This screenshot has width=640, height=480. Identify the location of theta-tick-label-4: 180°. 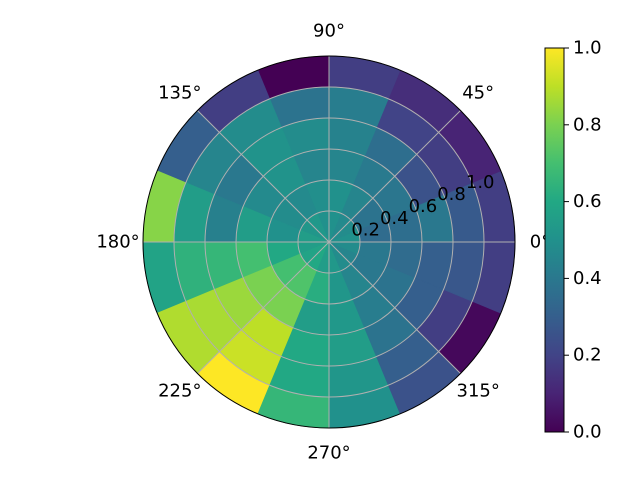
(117, 242).